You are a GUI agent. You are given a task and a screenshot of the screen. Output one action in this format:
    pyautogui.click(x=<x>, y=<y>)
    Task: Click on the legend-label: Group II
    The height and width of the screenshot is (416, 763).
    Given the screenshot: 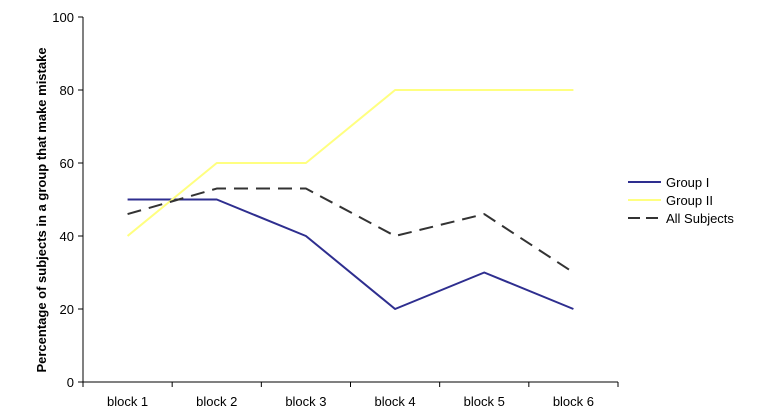 What is the action you would take?
    pyautogui.click(x=689, y=200)
    